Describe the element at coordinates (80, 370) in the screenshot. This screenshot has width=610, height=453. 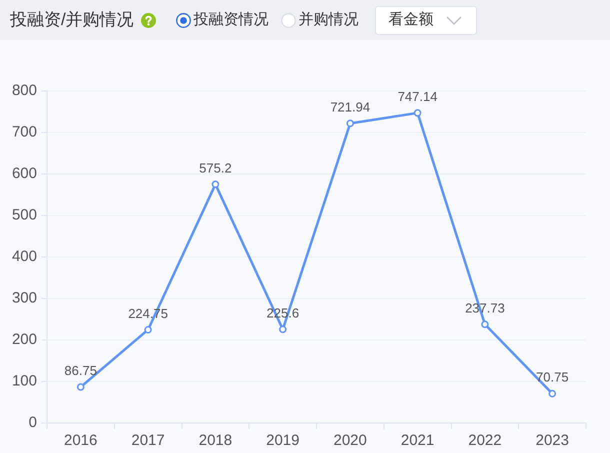
I see `data-label: 86.75` at that location.